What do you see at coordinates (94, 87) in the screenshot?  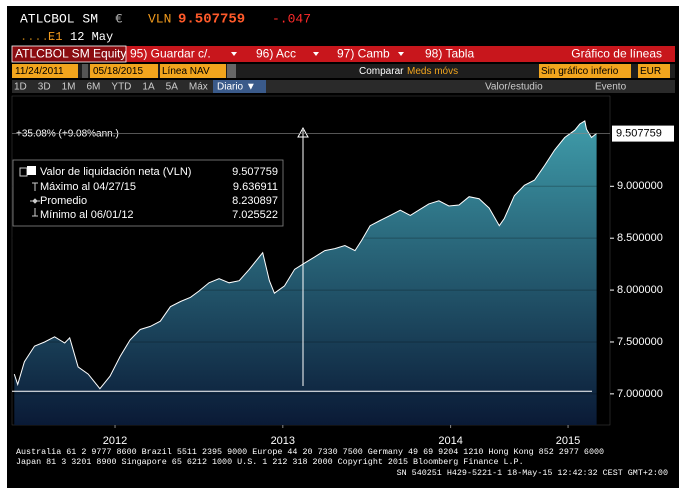 I see `period-button: 6M` at bounding box center [94, 87].